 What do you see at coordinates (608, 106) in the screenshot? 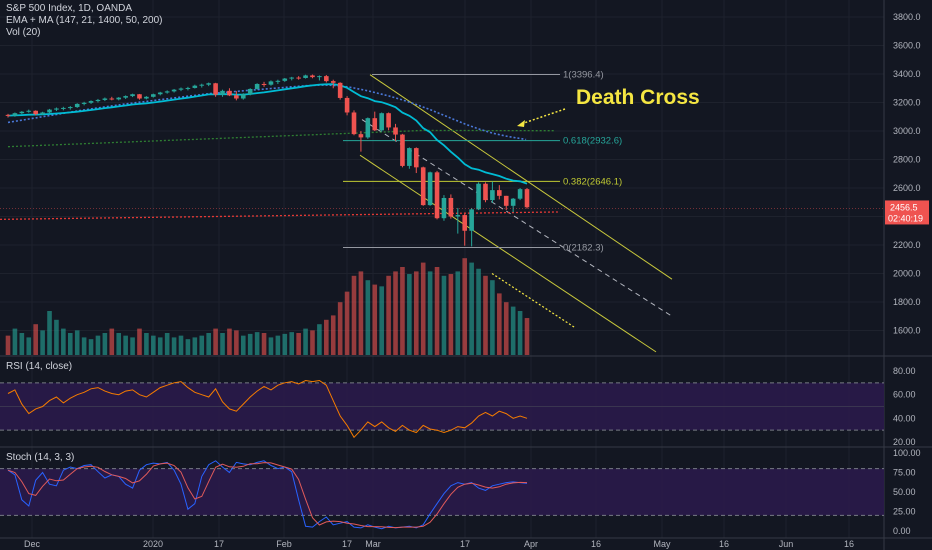
I see `death-cross-annotation: Death Cross` at bounding box center [608, 106].